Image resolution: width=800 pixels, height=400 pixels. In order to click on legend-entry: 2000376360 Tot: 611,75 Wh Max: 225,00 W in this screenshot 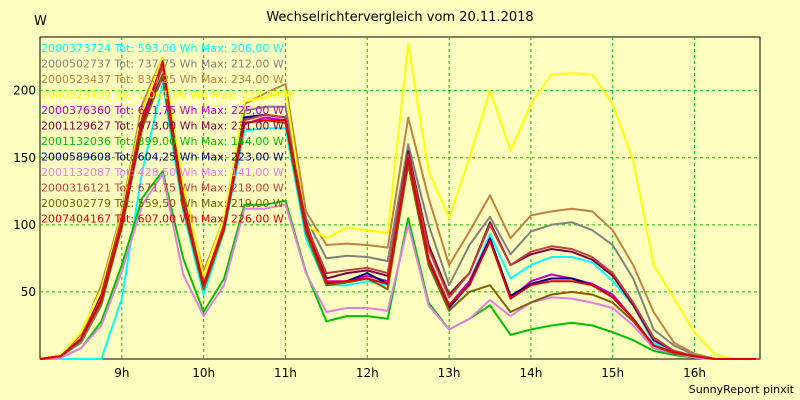, I will do `click(162, 110)`.